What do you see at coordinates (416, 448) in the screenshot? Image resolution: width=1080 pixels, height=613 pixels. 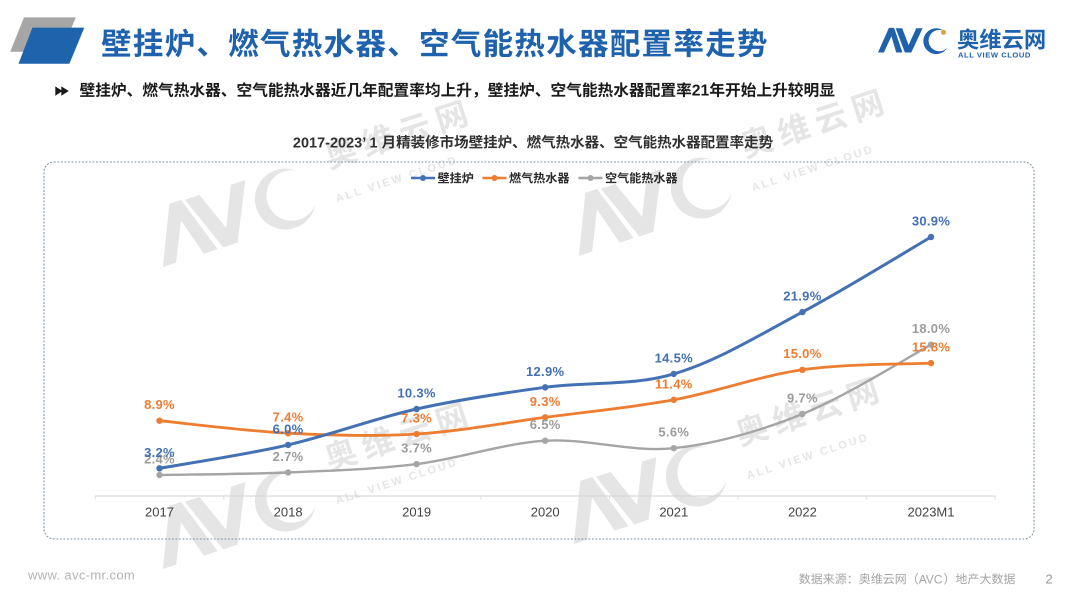 I see `svg-text: 3.7%` at bounding box center [416, 448].